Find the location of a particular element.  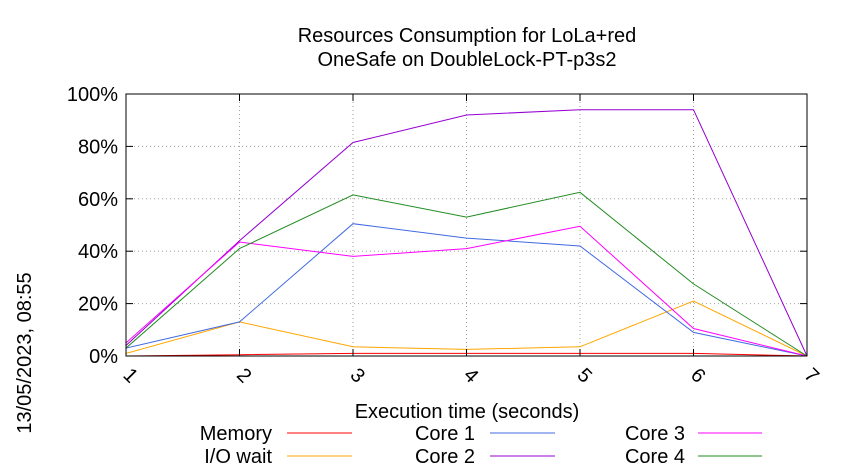

legend-label-core-1: Core 1 is located at coordinates (445, 434).